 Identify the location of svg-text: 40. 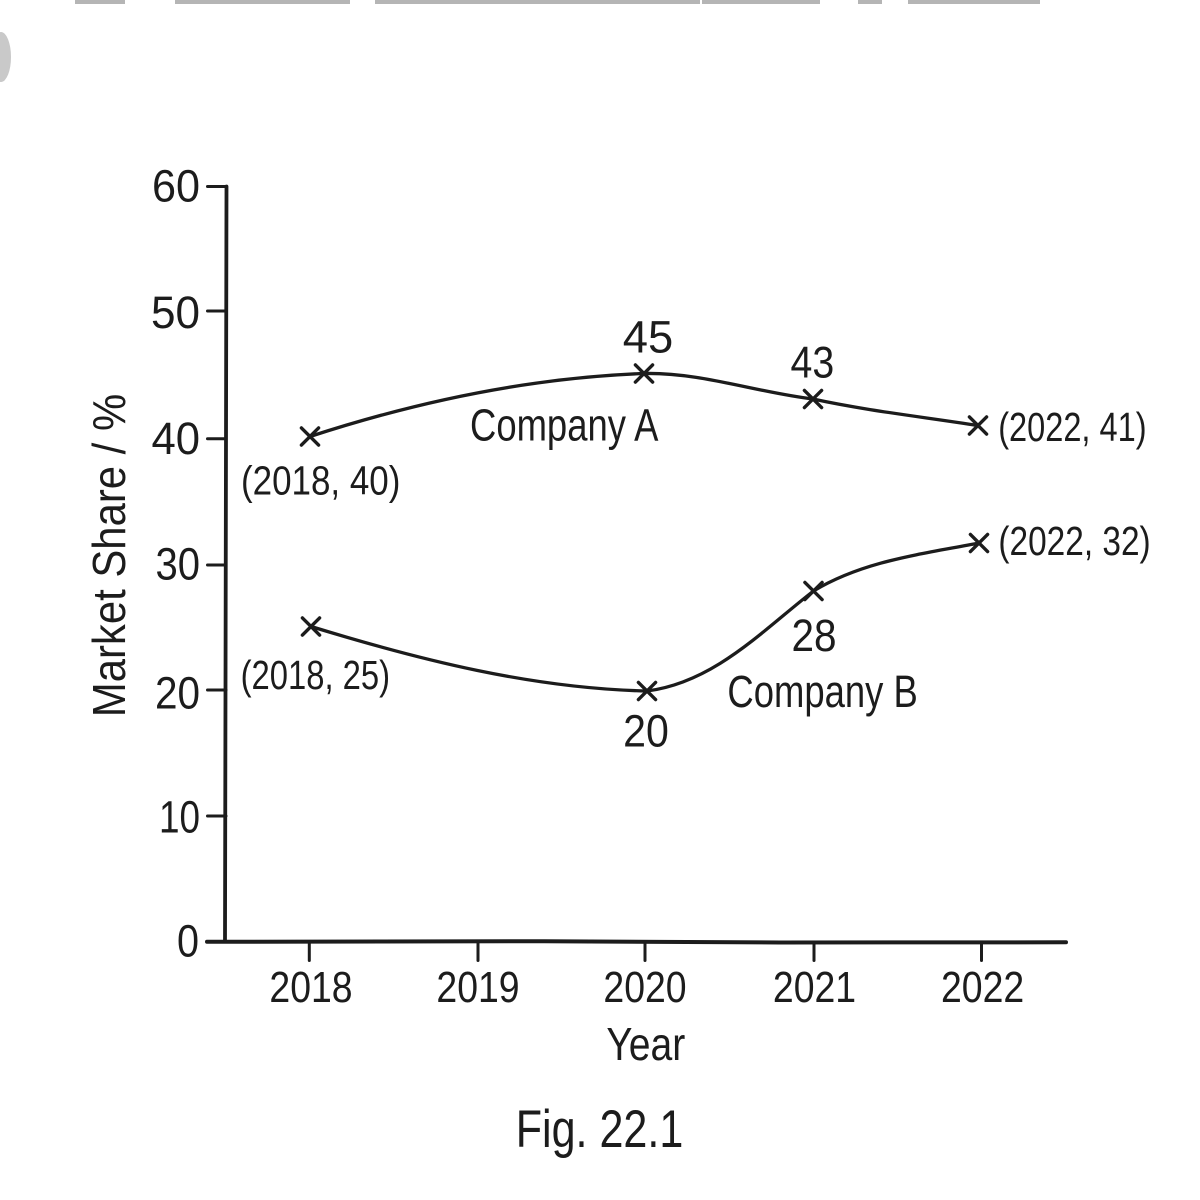
(175, 439).